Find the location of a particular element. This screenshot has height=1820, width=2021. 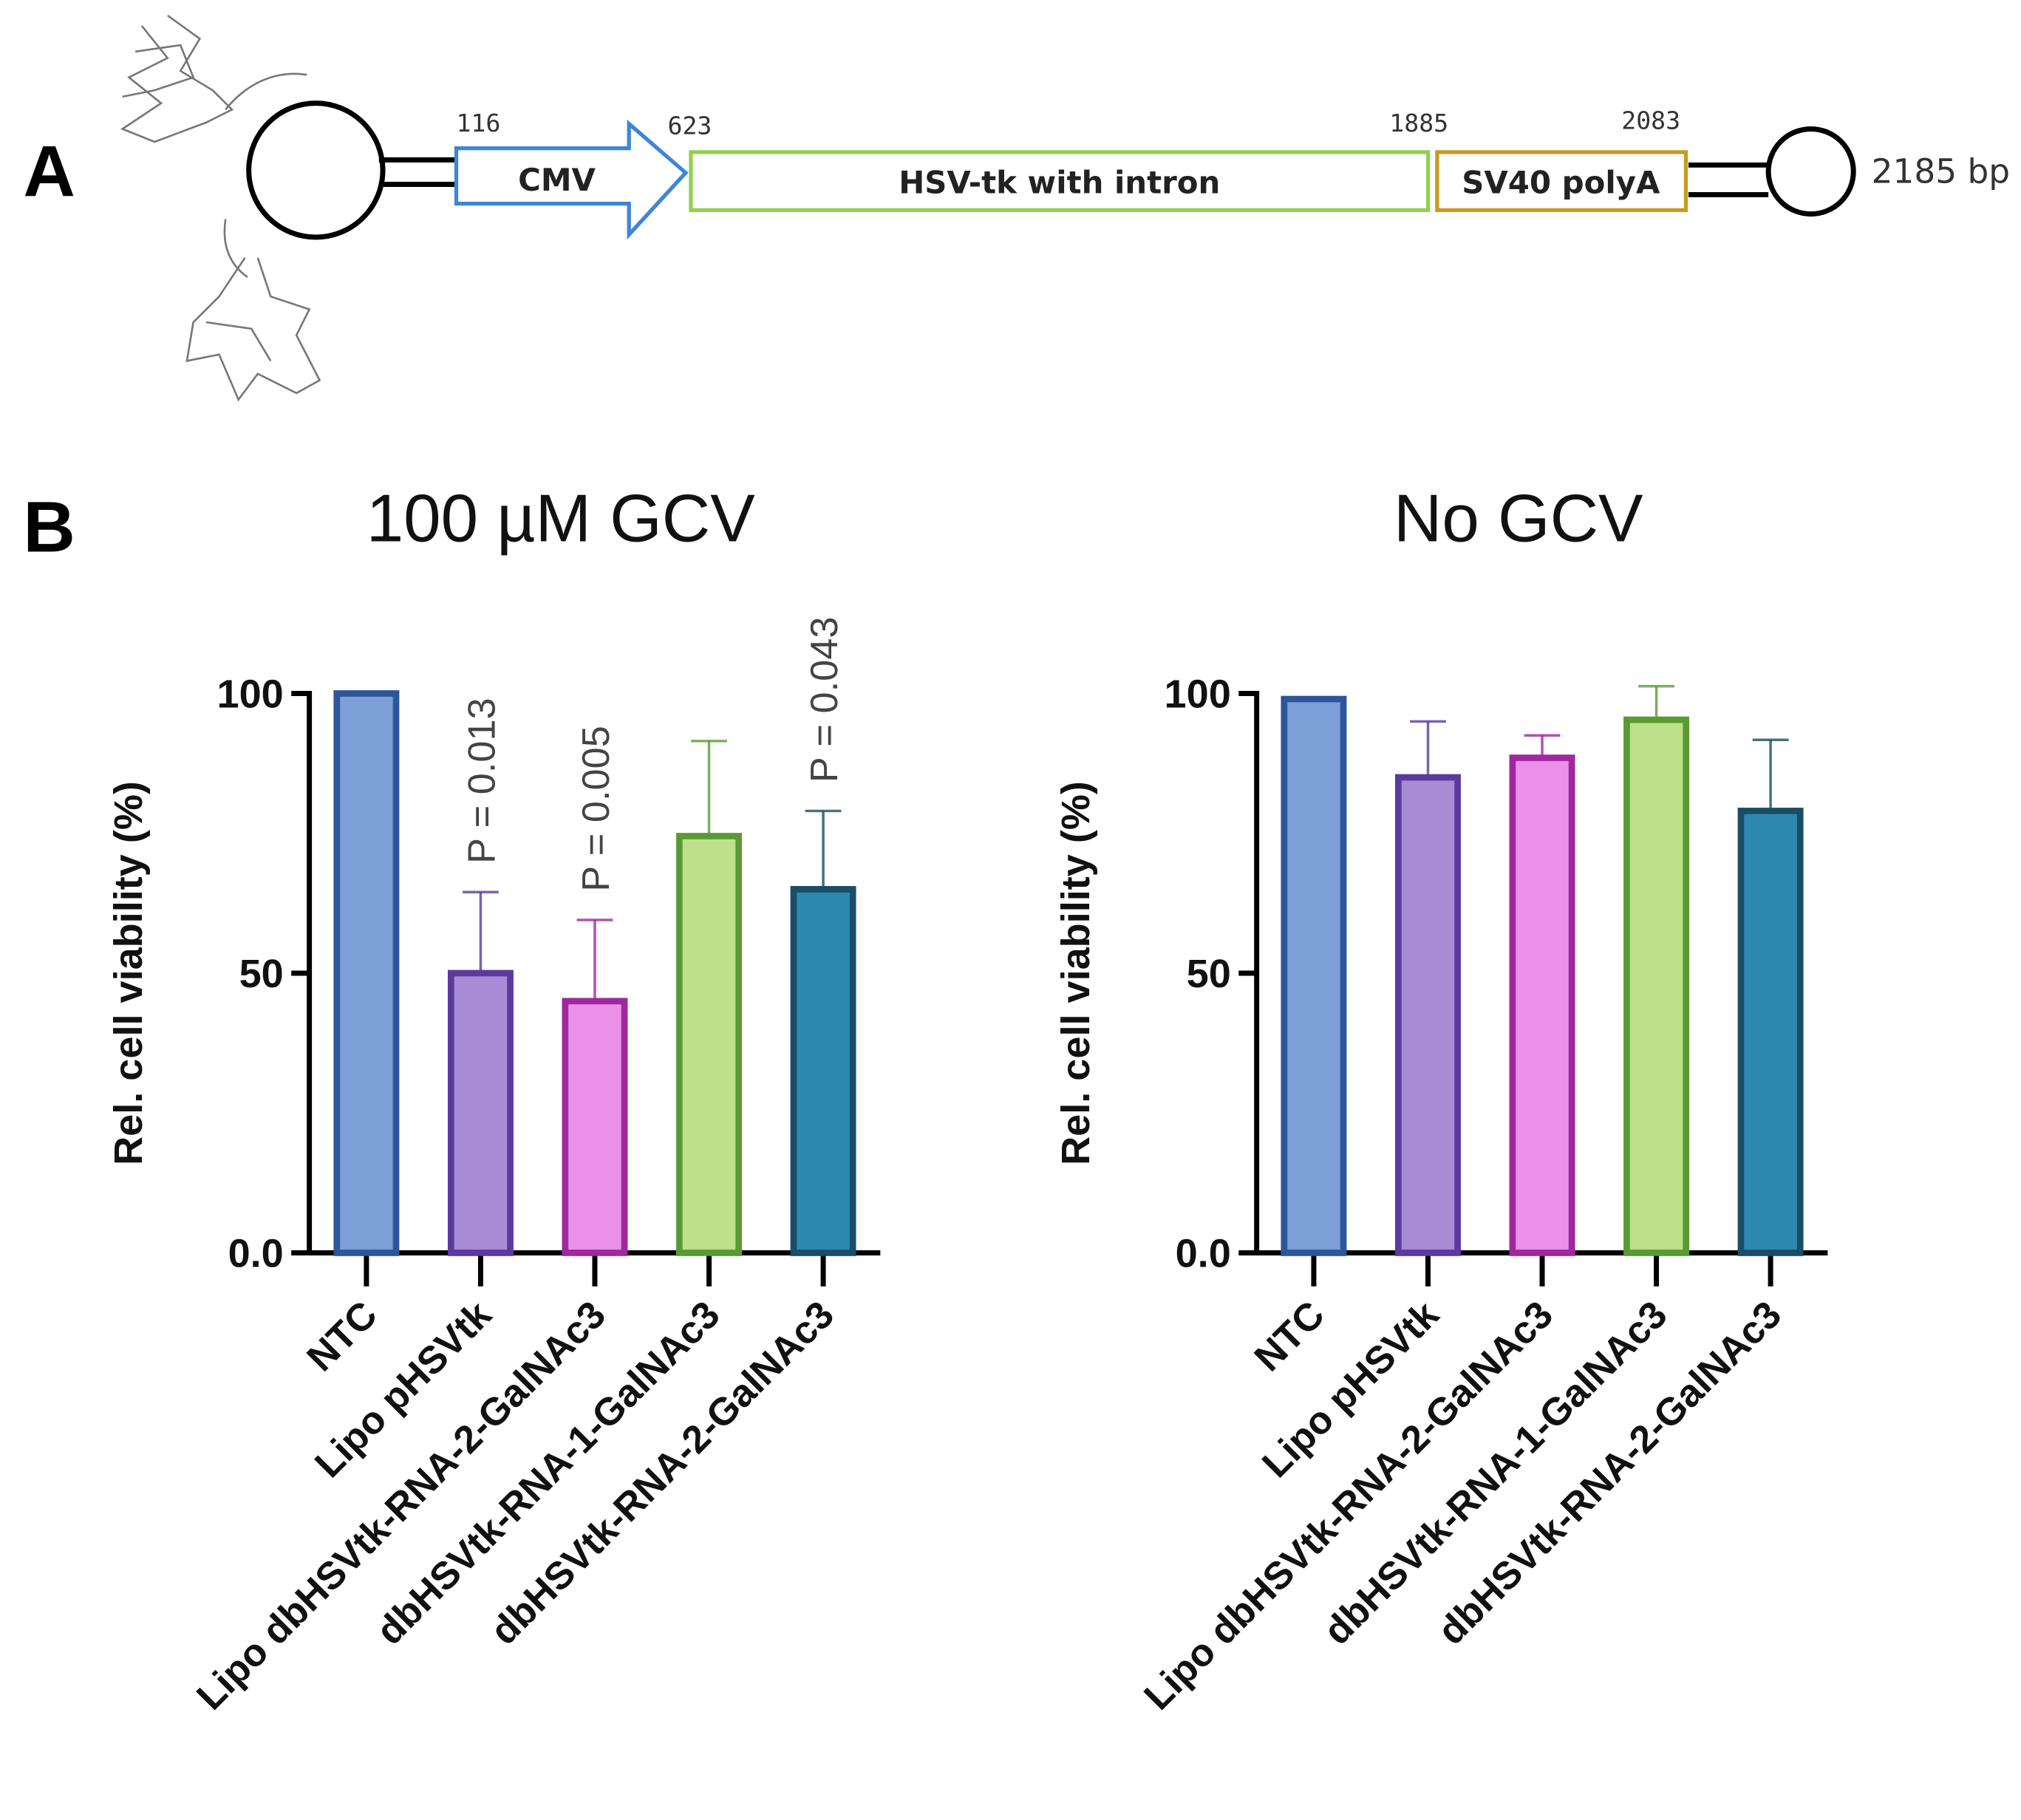

p-value-label: P = 0.005 is located at coordinates (596, 808).